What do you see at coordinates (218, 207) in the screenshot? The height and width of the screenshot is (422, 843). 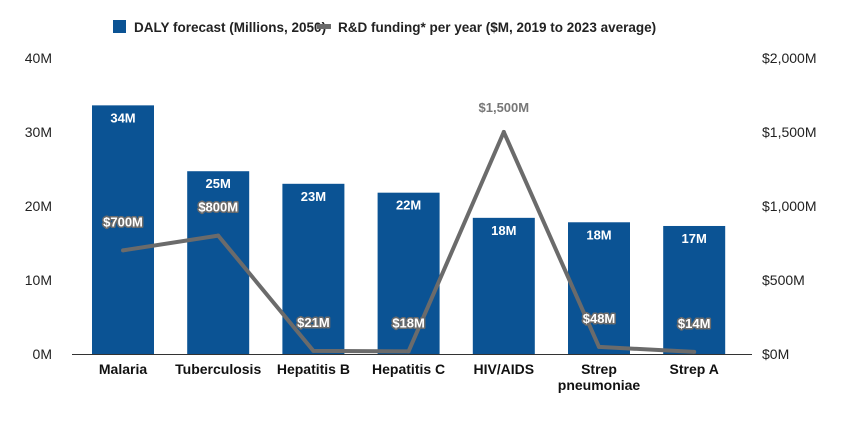 I see `funding-label: $800M` at bounding box center [218, 207].